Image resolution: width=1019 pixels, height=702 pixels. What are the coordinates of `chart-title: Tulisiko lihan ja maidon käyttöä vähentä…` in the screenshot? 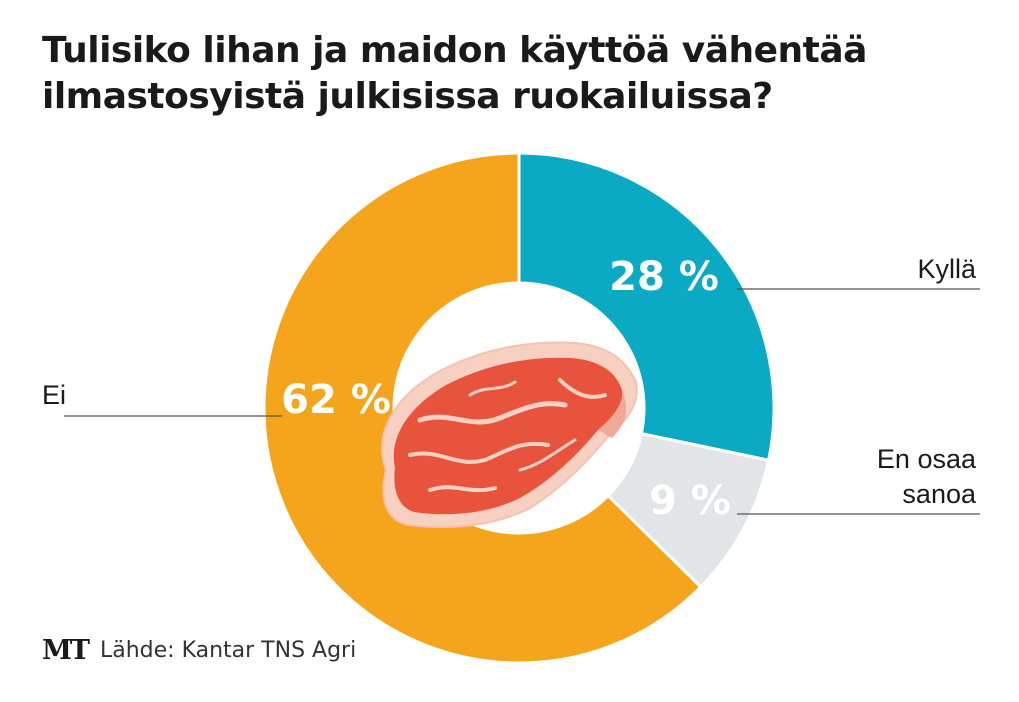 It's located at (517, 74).